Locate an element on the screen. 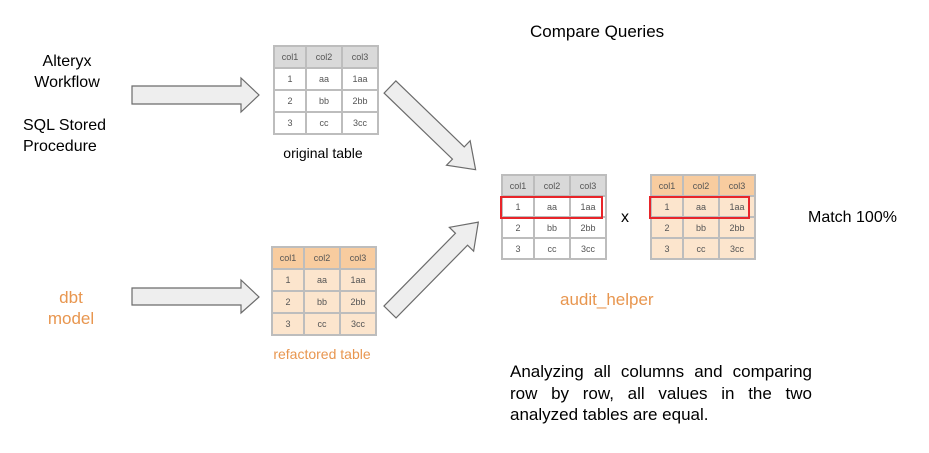 Image resolution: width=929 pixels, height=453 pixels. sql-stored-procedure-label: SQL Stored Procedure is located at coordinates (64, 136).